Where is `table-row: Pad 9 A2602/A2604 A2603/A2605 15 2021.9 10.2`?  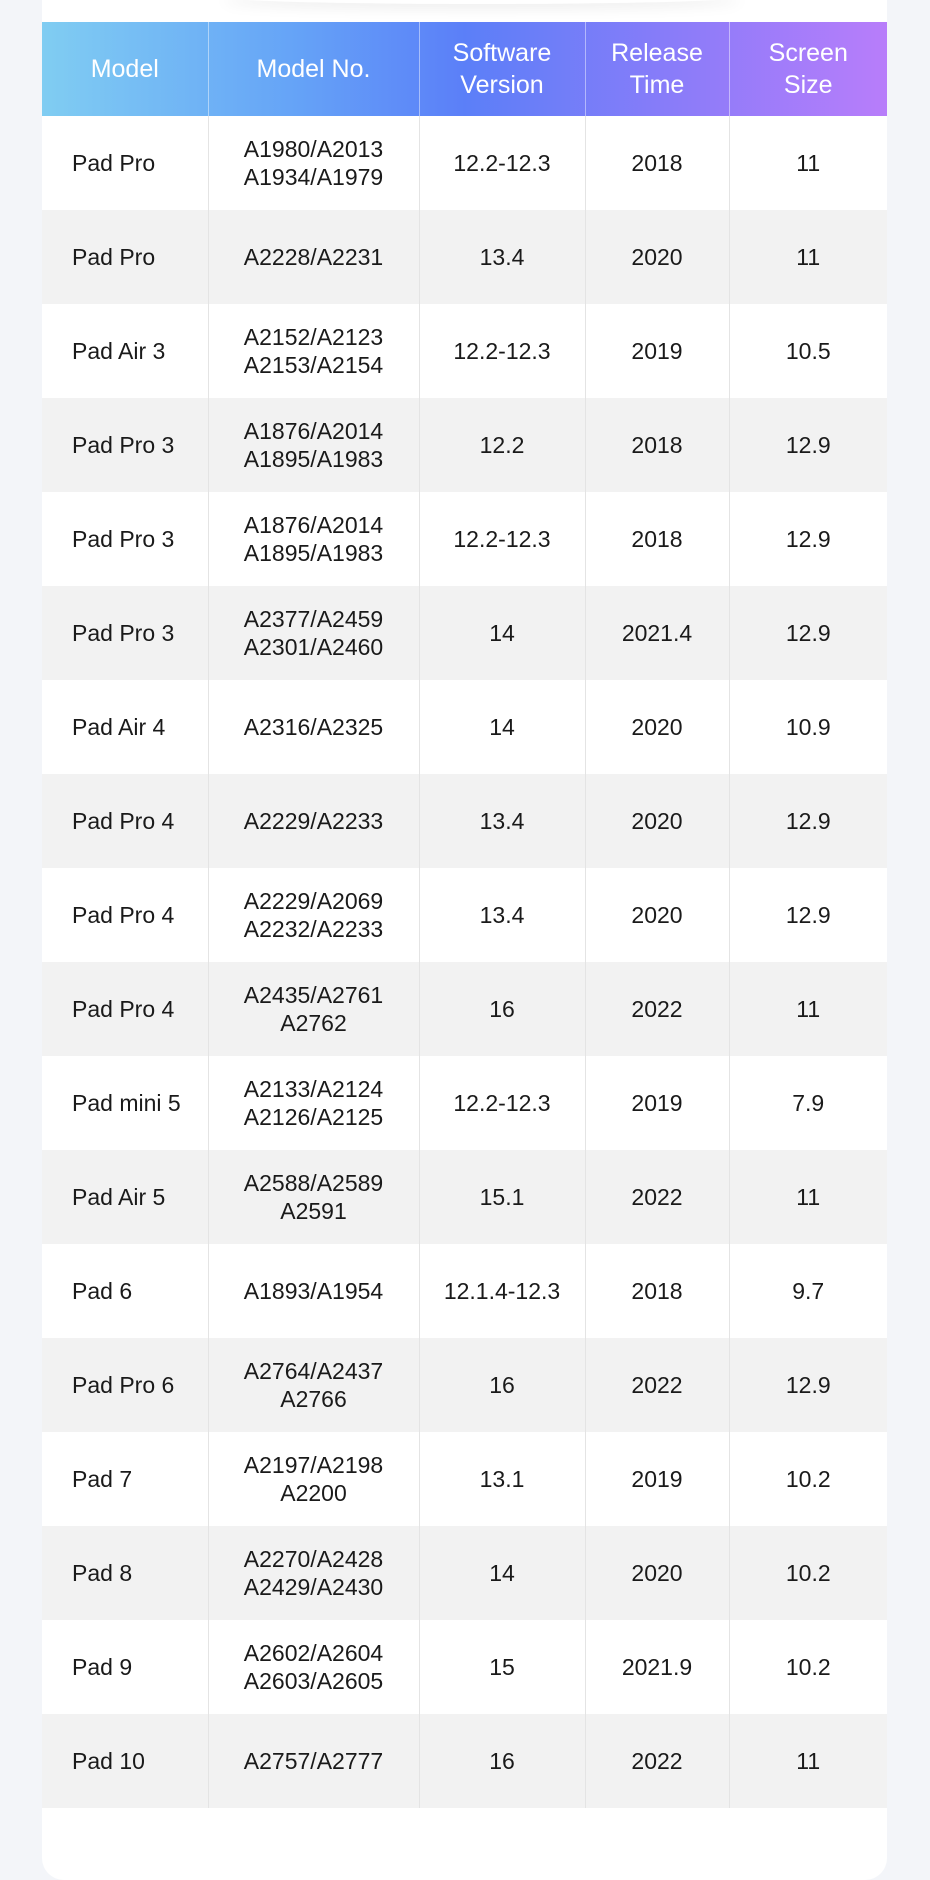
table-row: Pad 9 A2602/A2604 A2603/A2605 15 2021.9 10.2 is located at coordinates (464, 1667).